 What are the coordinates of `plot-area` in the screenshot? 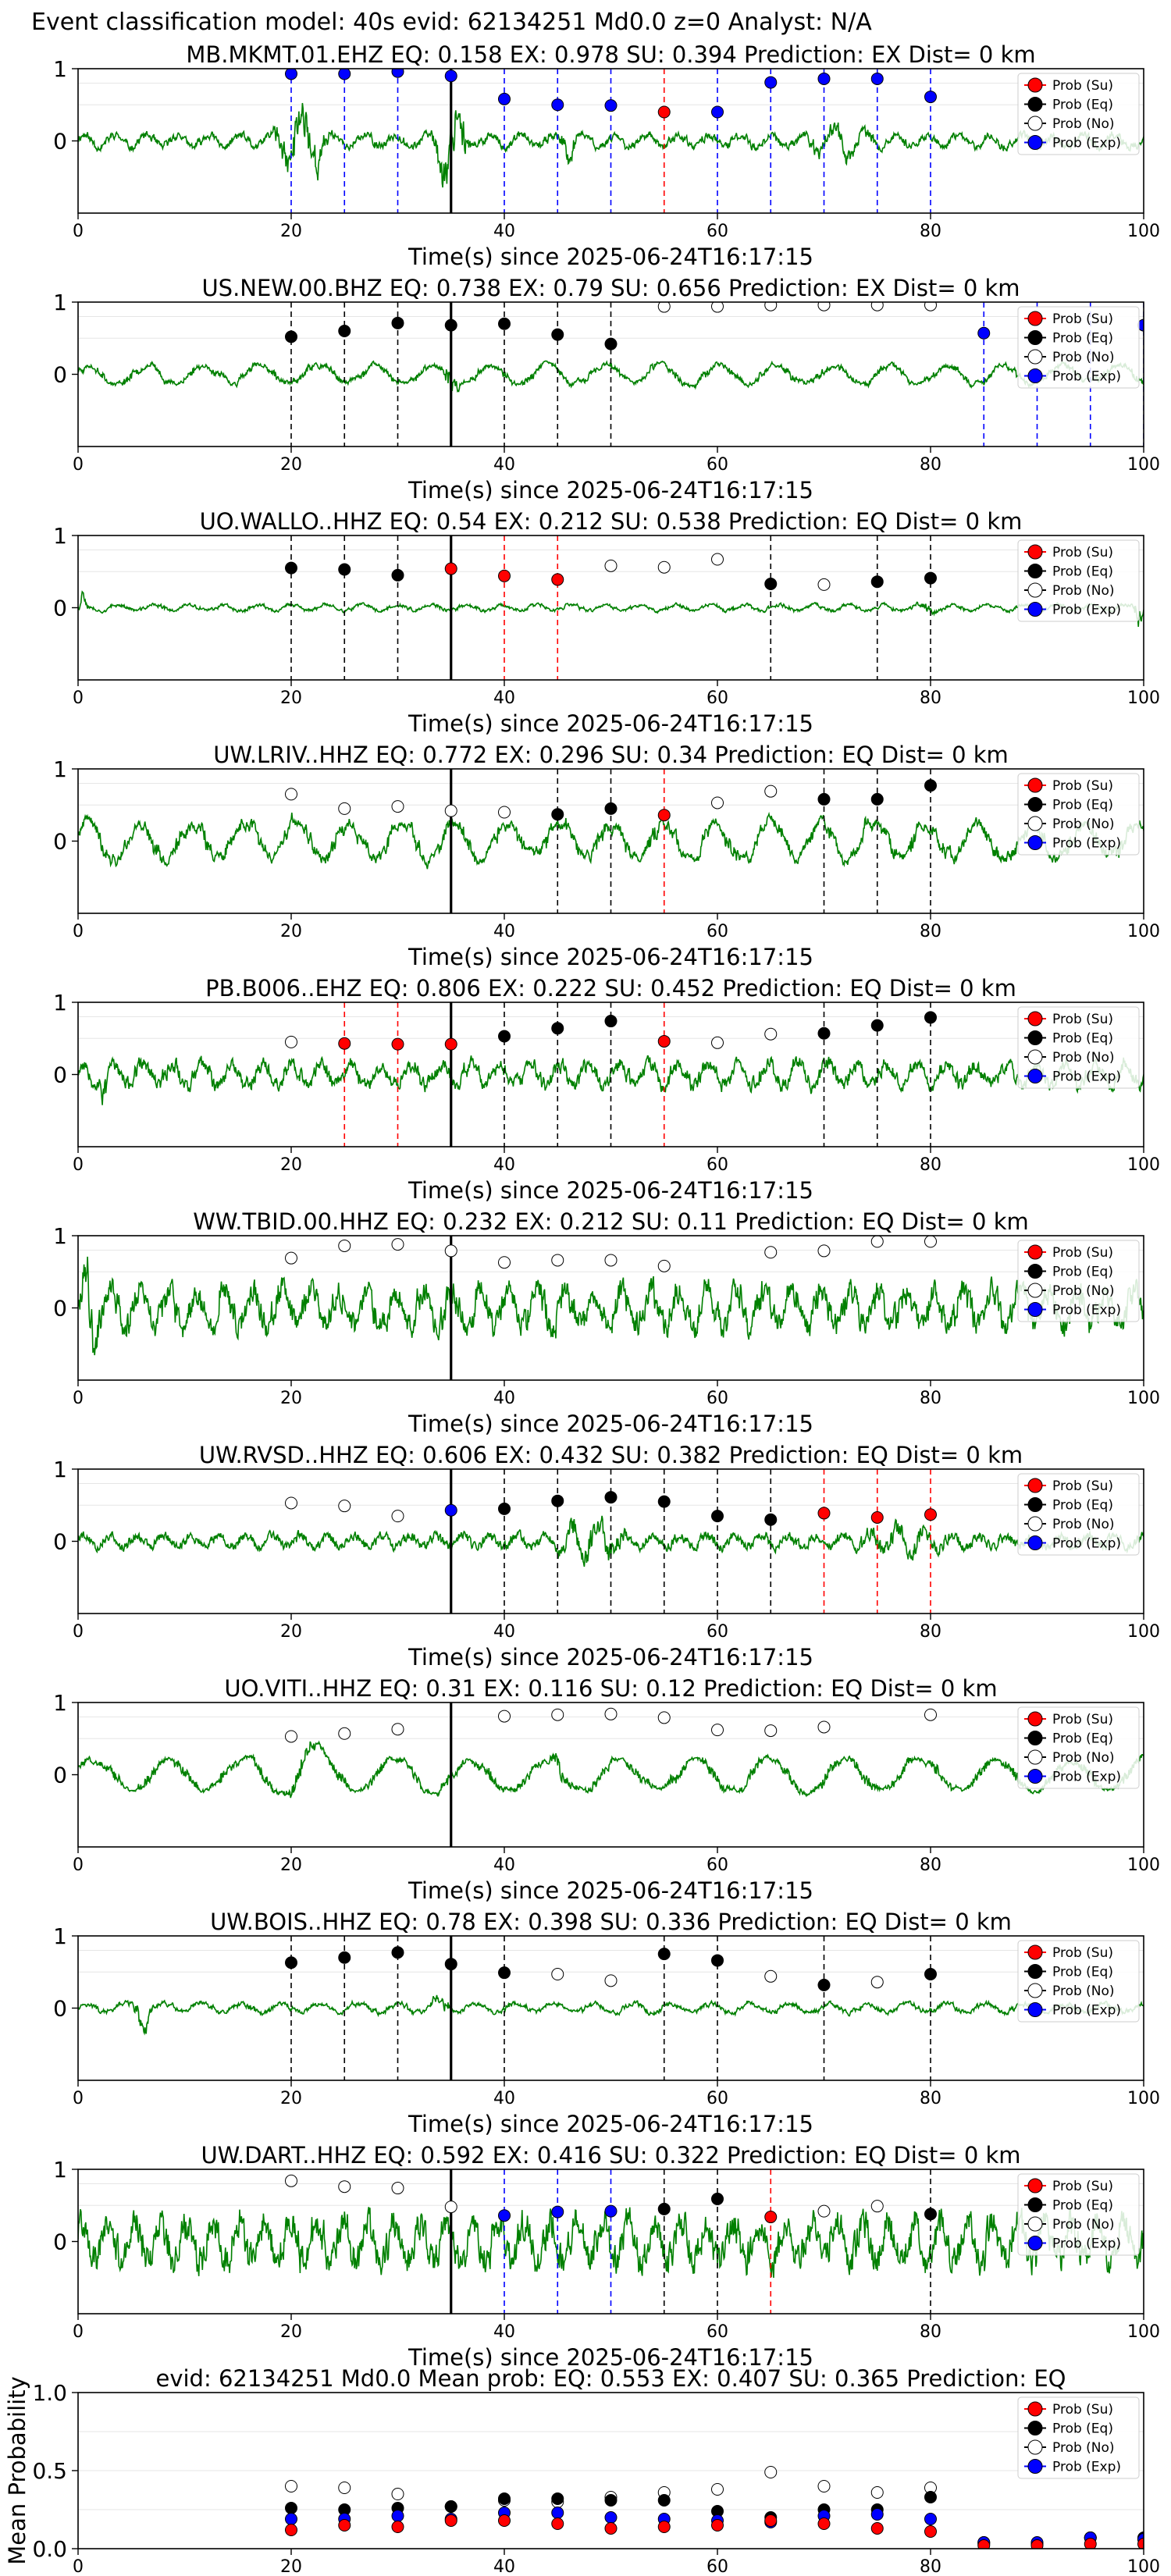 It's located at (611, 141).